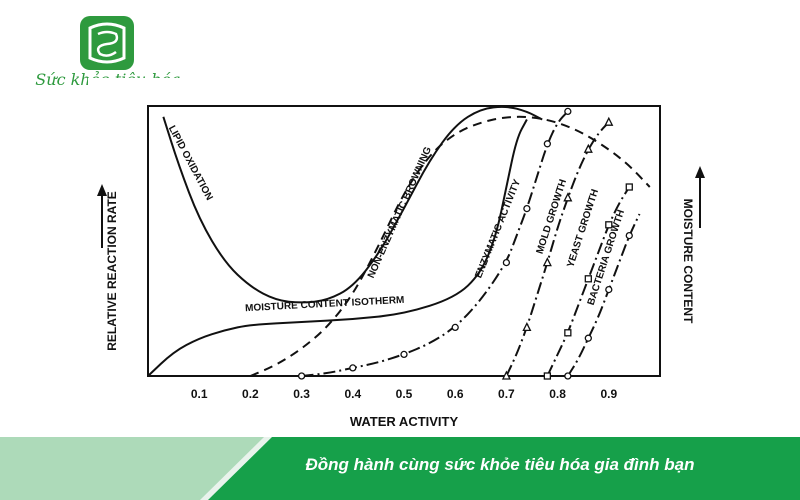 The height and width of the screenshot is (500, 800). I want to click on x-tick-label: 0.6, so click(455, 394).